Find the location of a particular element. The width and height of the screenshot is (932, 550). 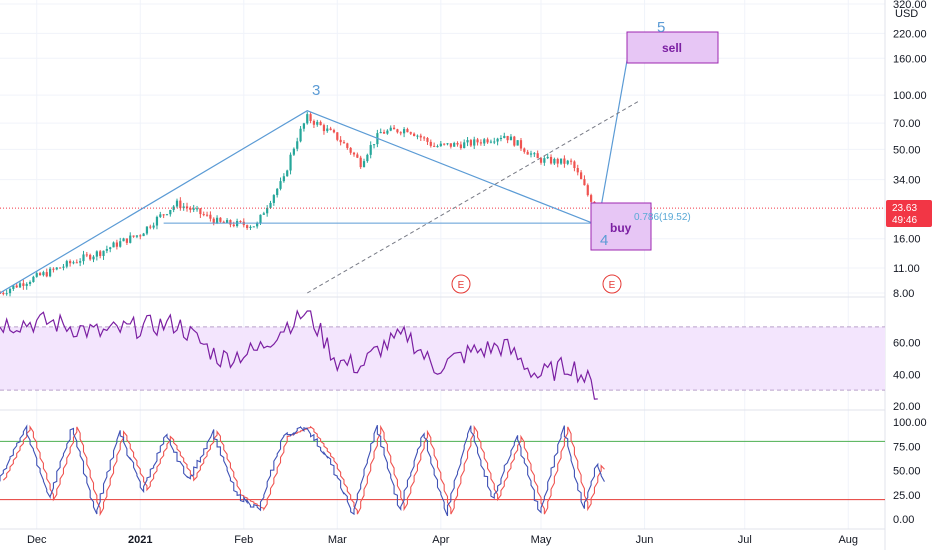

earnings-marker-1: E is located at coordinates (461, 284).